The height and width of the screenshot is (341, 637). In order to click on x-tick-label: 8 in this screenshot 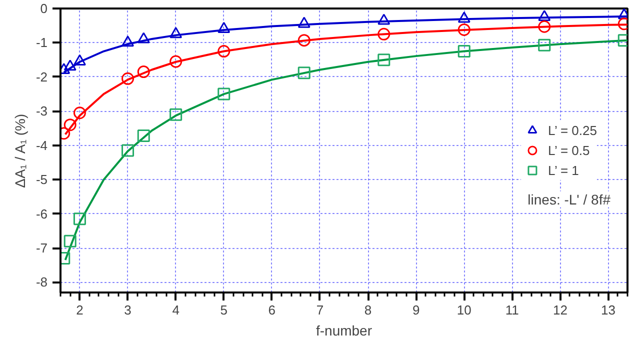, I will do `click(368, 310)`.